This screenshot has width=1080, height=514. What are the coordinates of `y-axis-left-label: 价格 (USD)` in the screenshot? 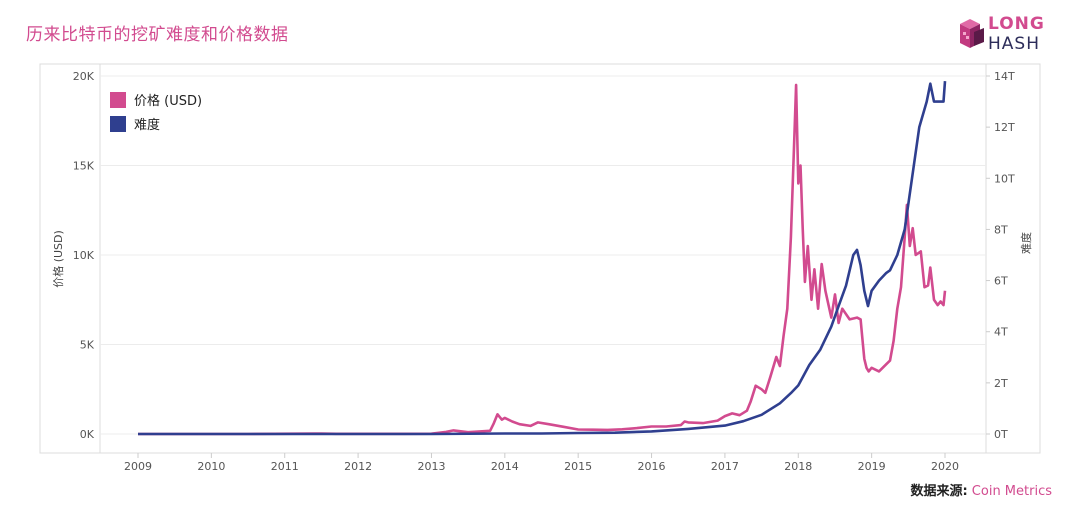 It's located at (58, 259).